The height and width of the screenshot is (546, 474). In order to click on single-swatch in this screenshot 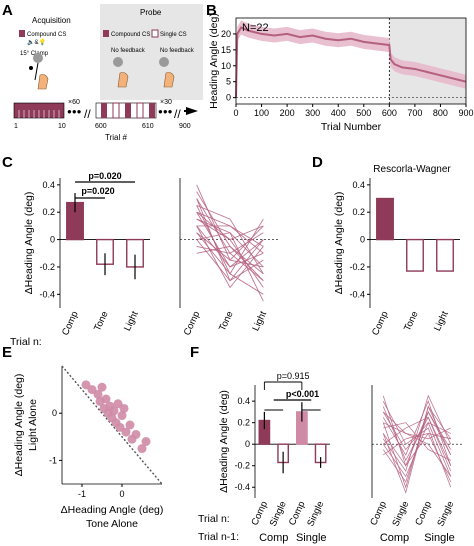, I will do `click(155, 33)`.